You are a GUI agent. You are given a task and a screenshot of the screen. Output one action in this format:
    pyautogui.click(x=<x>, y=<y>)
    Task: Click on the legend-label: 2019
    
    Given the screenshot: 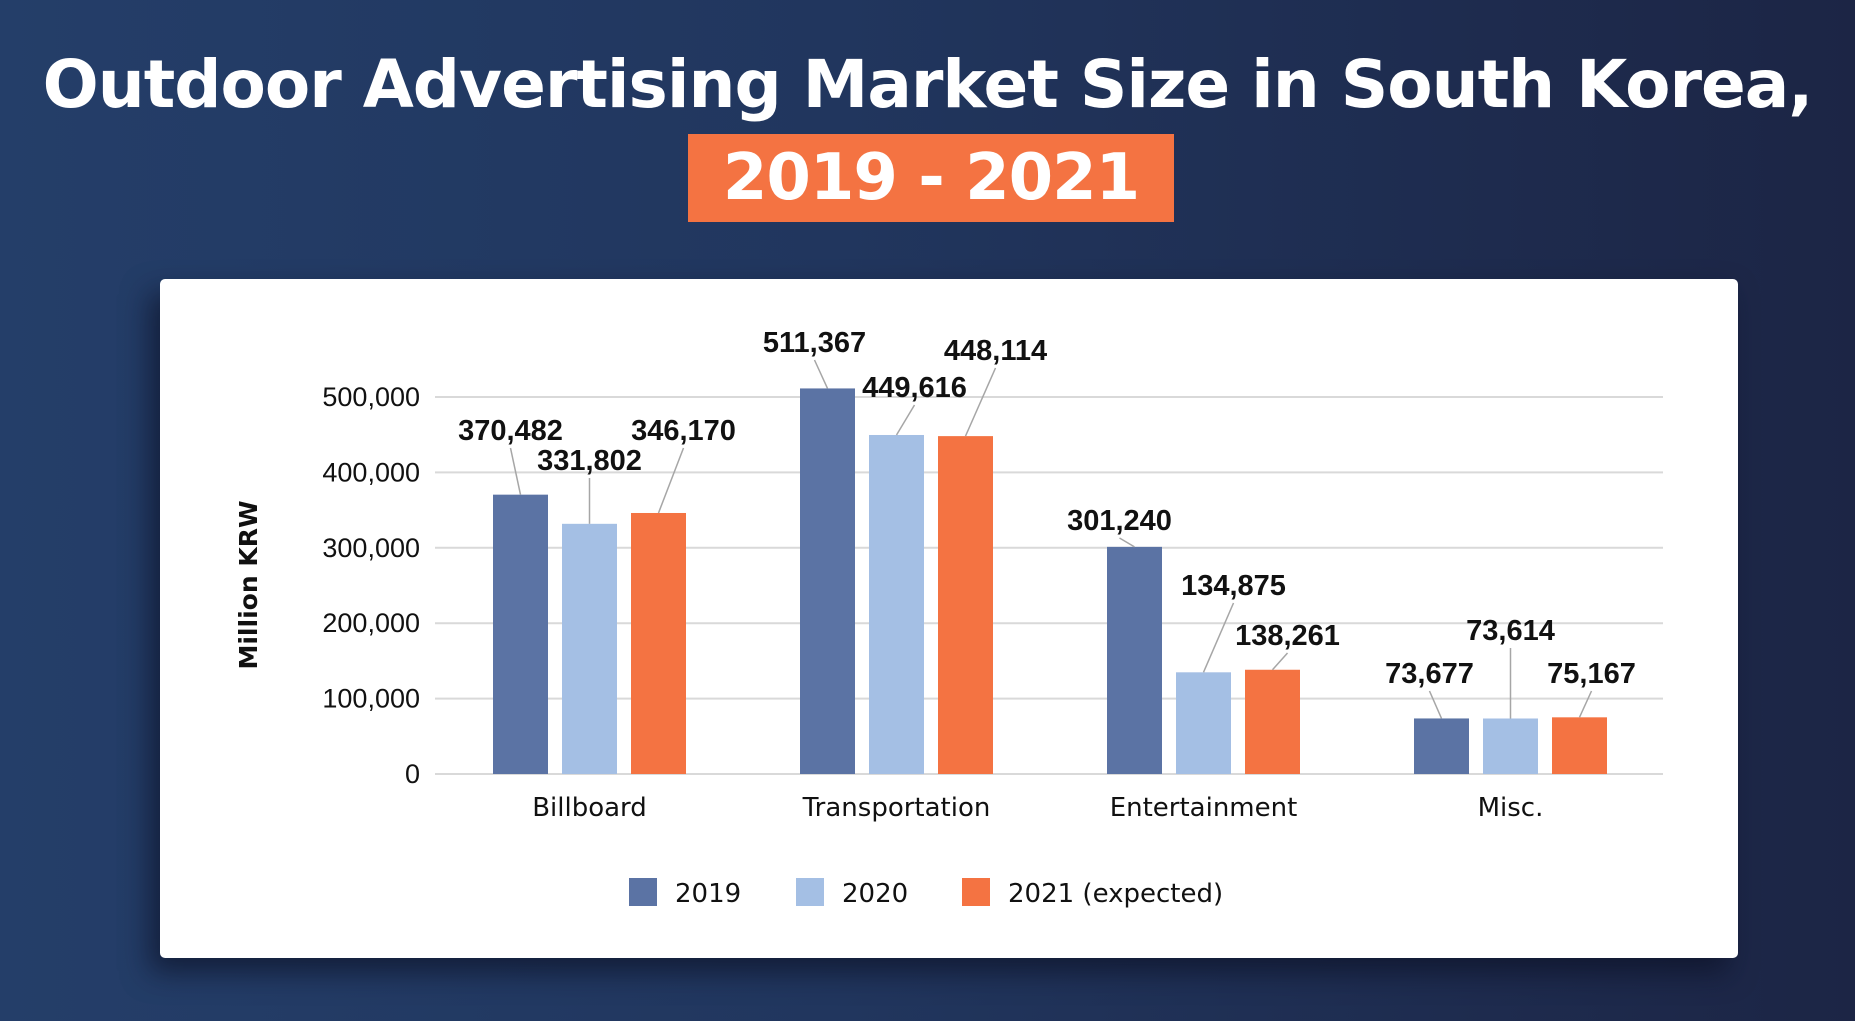 What is the action you would take?
    pyautogui.click(x=708, y=894)
    